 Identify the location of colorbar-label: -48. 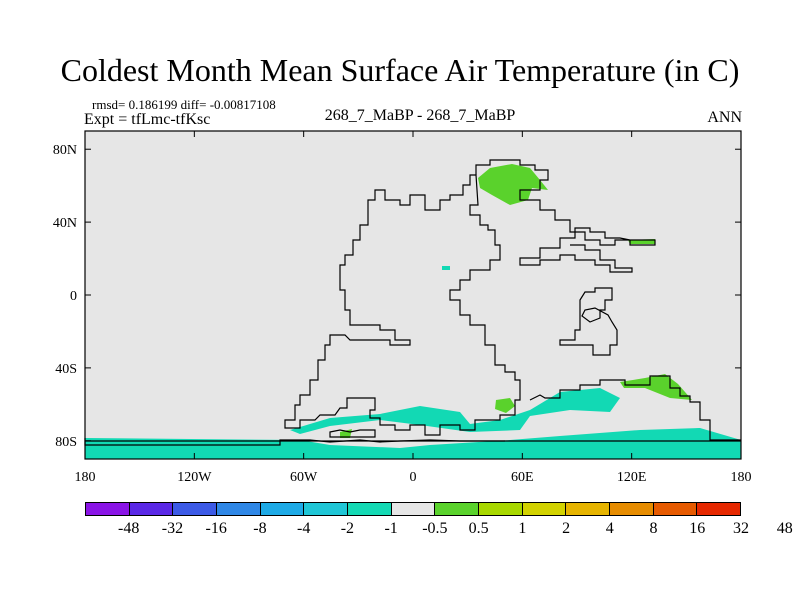
(129, 528).